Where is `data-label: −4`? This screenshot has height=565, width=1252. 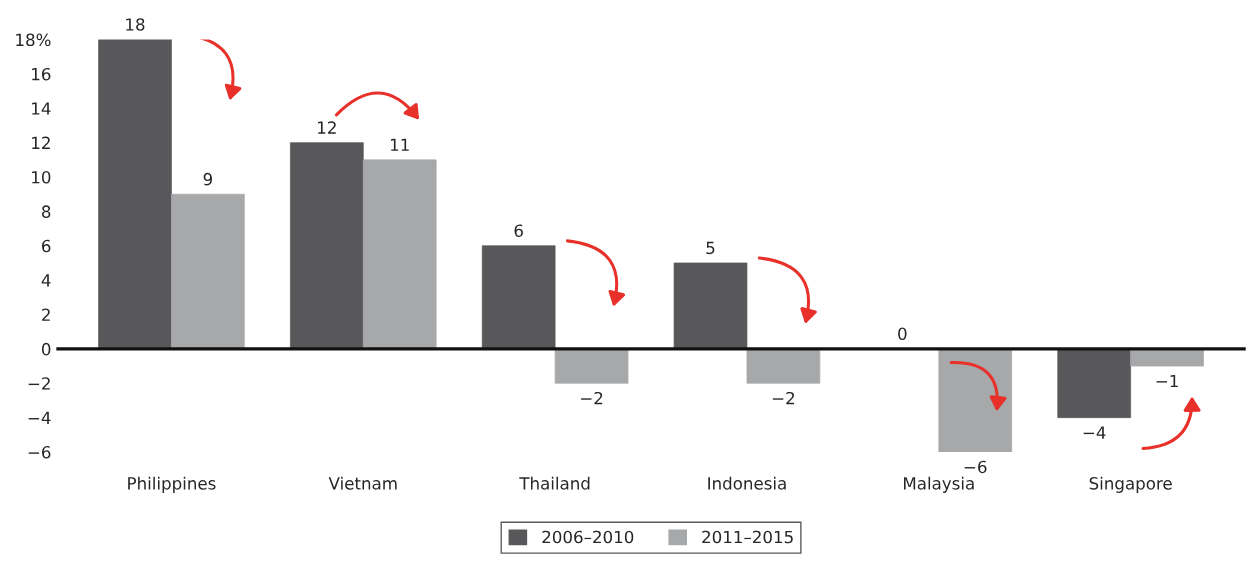 data-label: −4 is located at coordinates (1094, 432).